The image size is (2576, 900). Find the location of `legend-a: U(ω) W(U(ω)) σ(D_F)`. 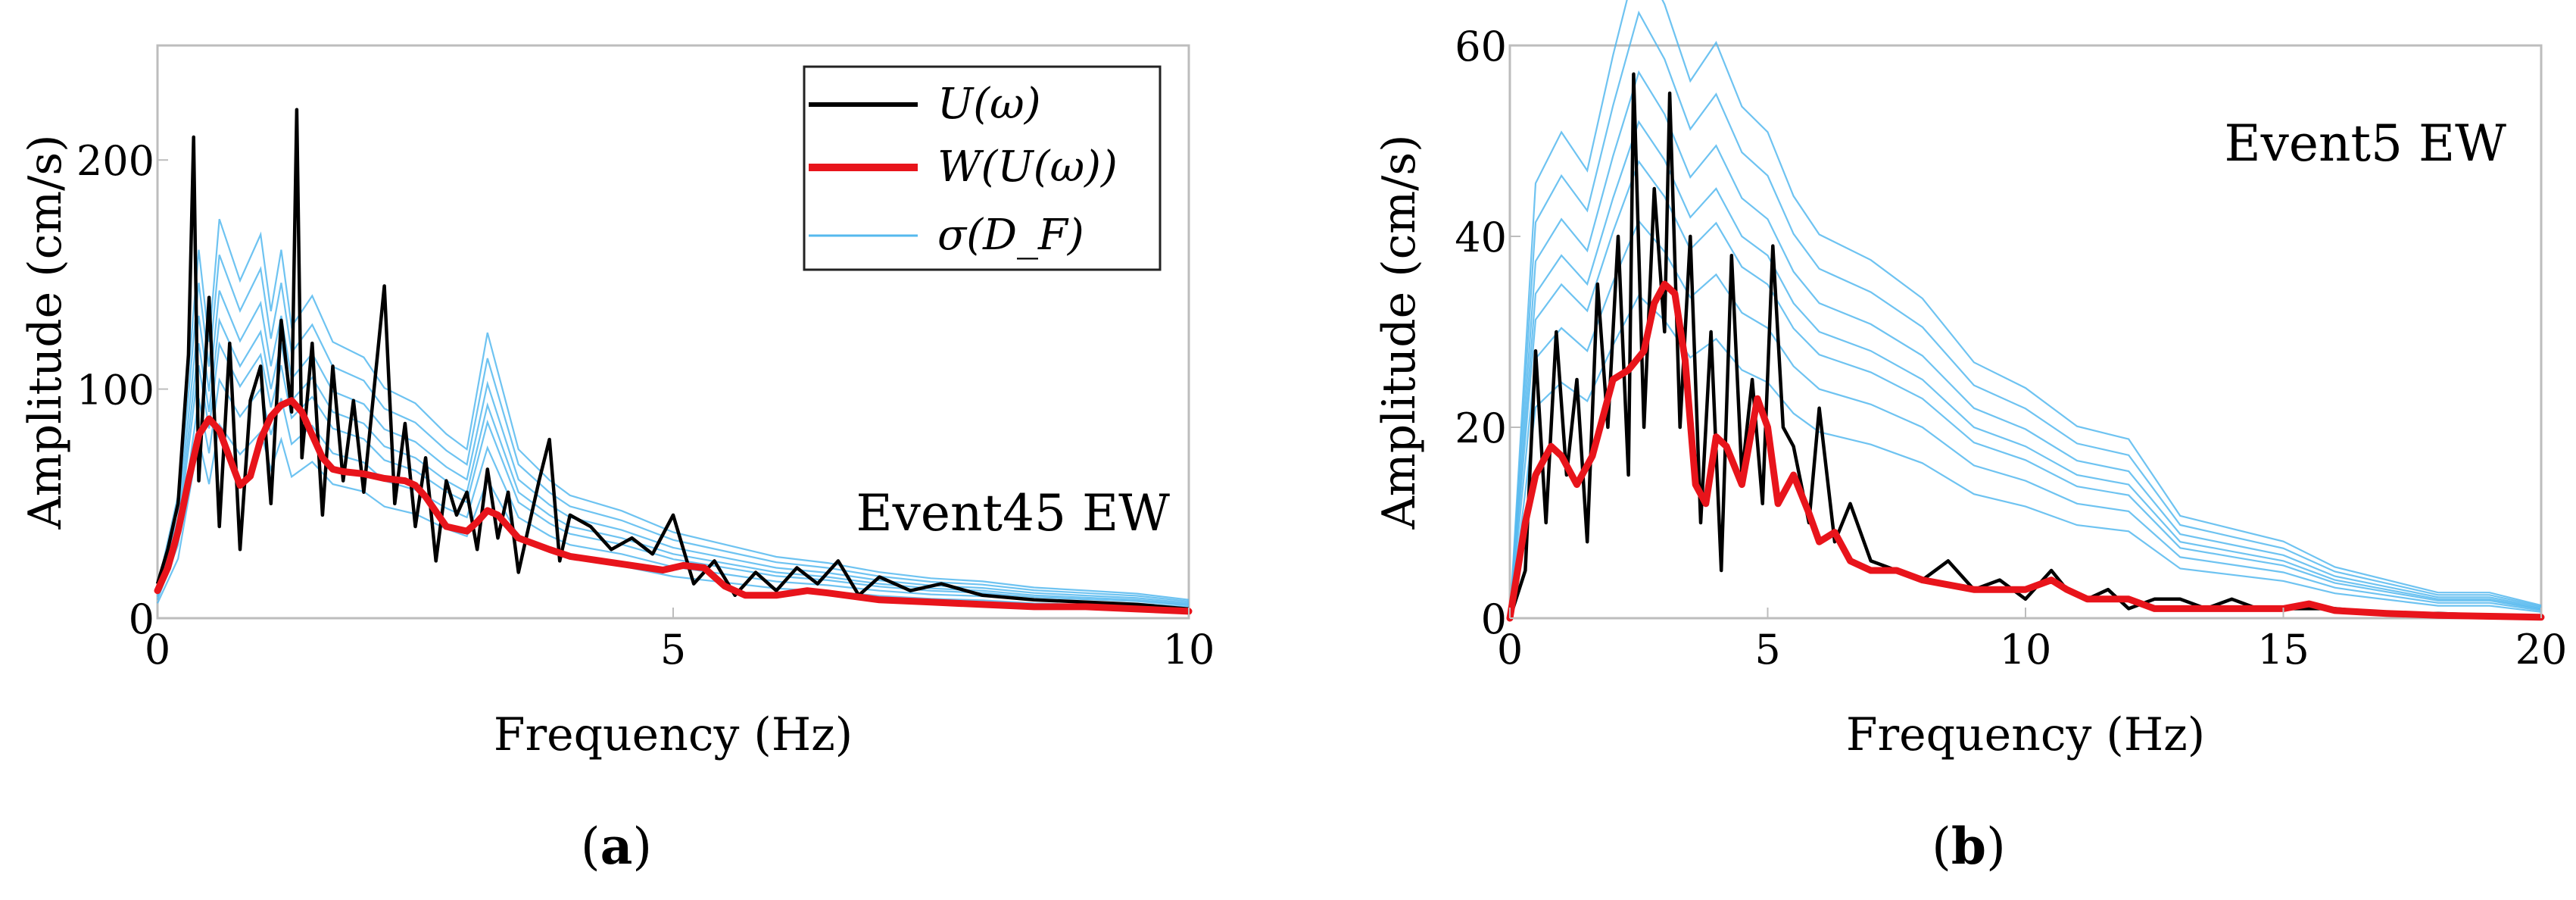

legend-a: U(ω) W(U(ω)) σ(D_F) is located at coordinates (982, 168).